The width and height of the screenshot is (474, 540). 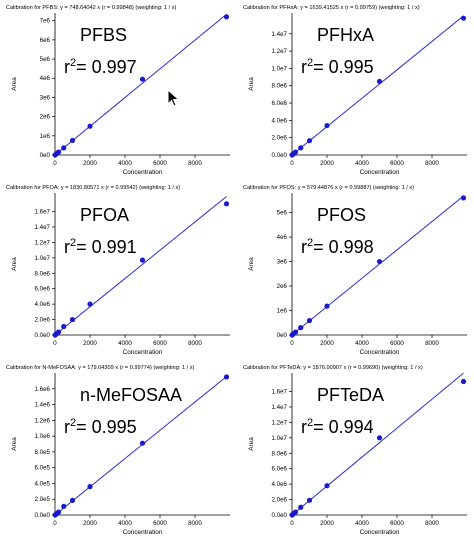 I want to click on y-tick-label: 1.0e7, so click(x=280, y=438).